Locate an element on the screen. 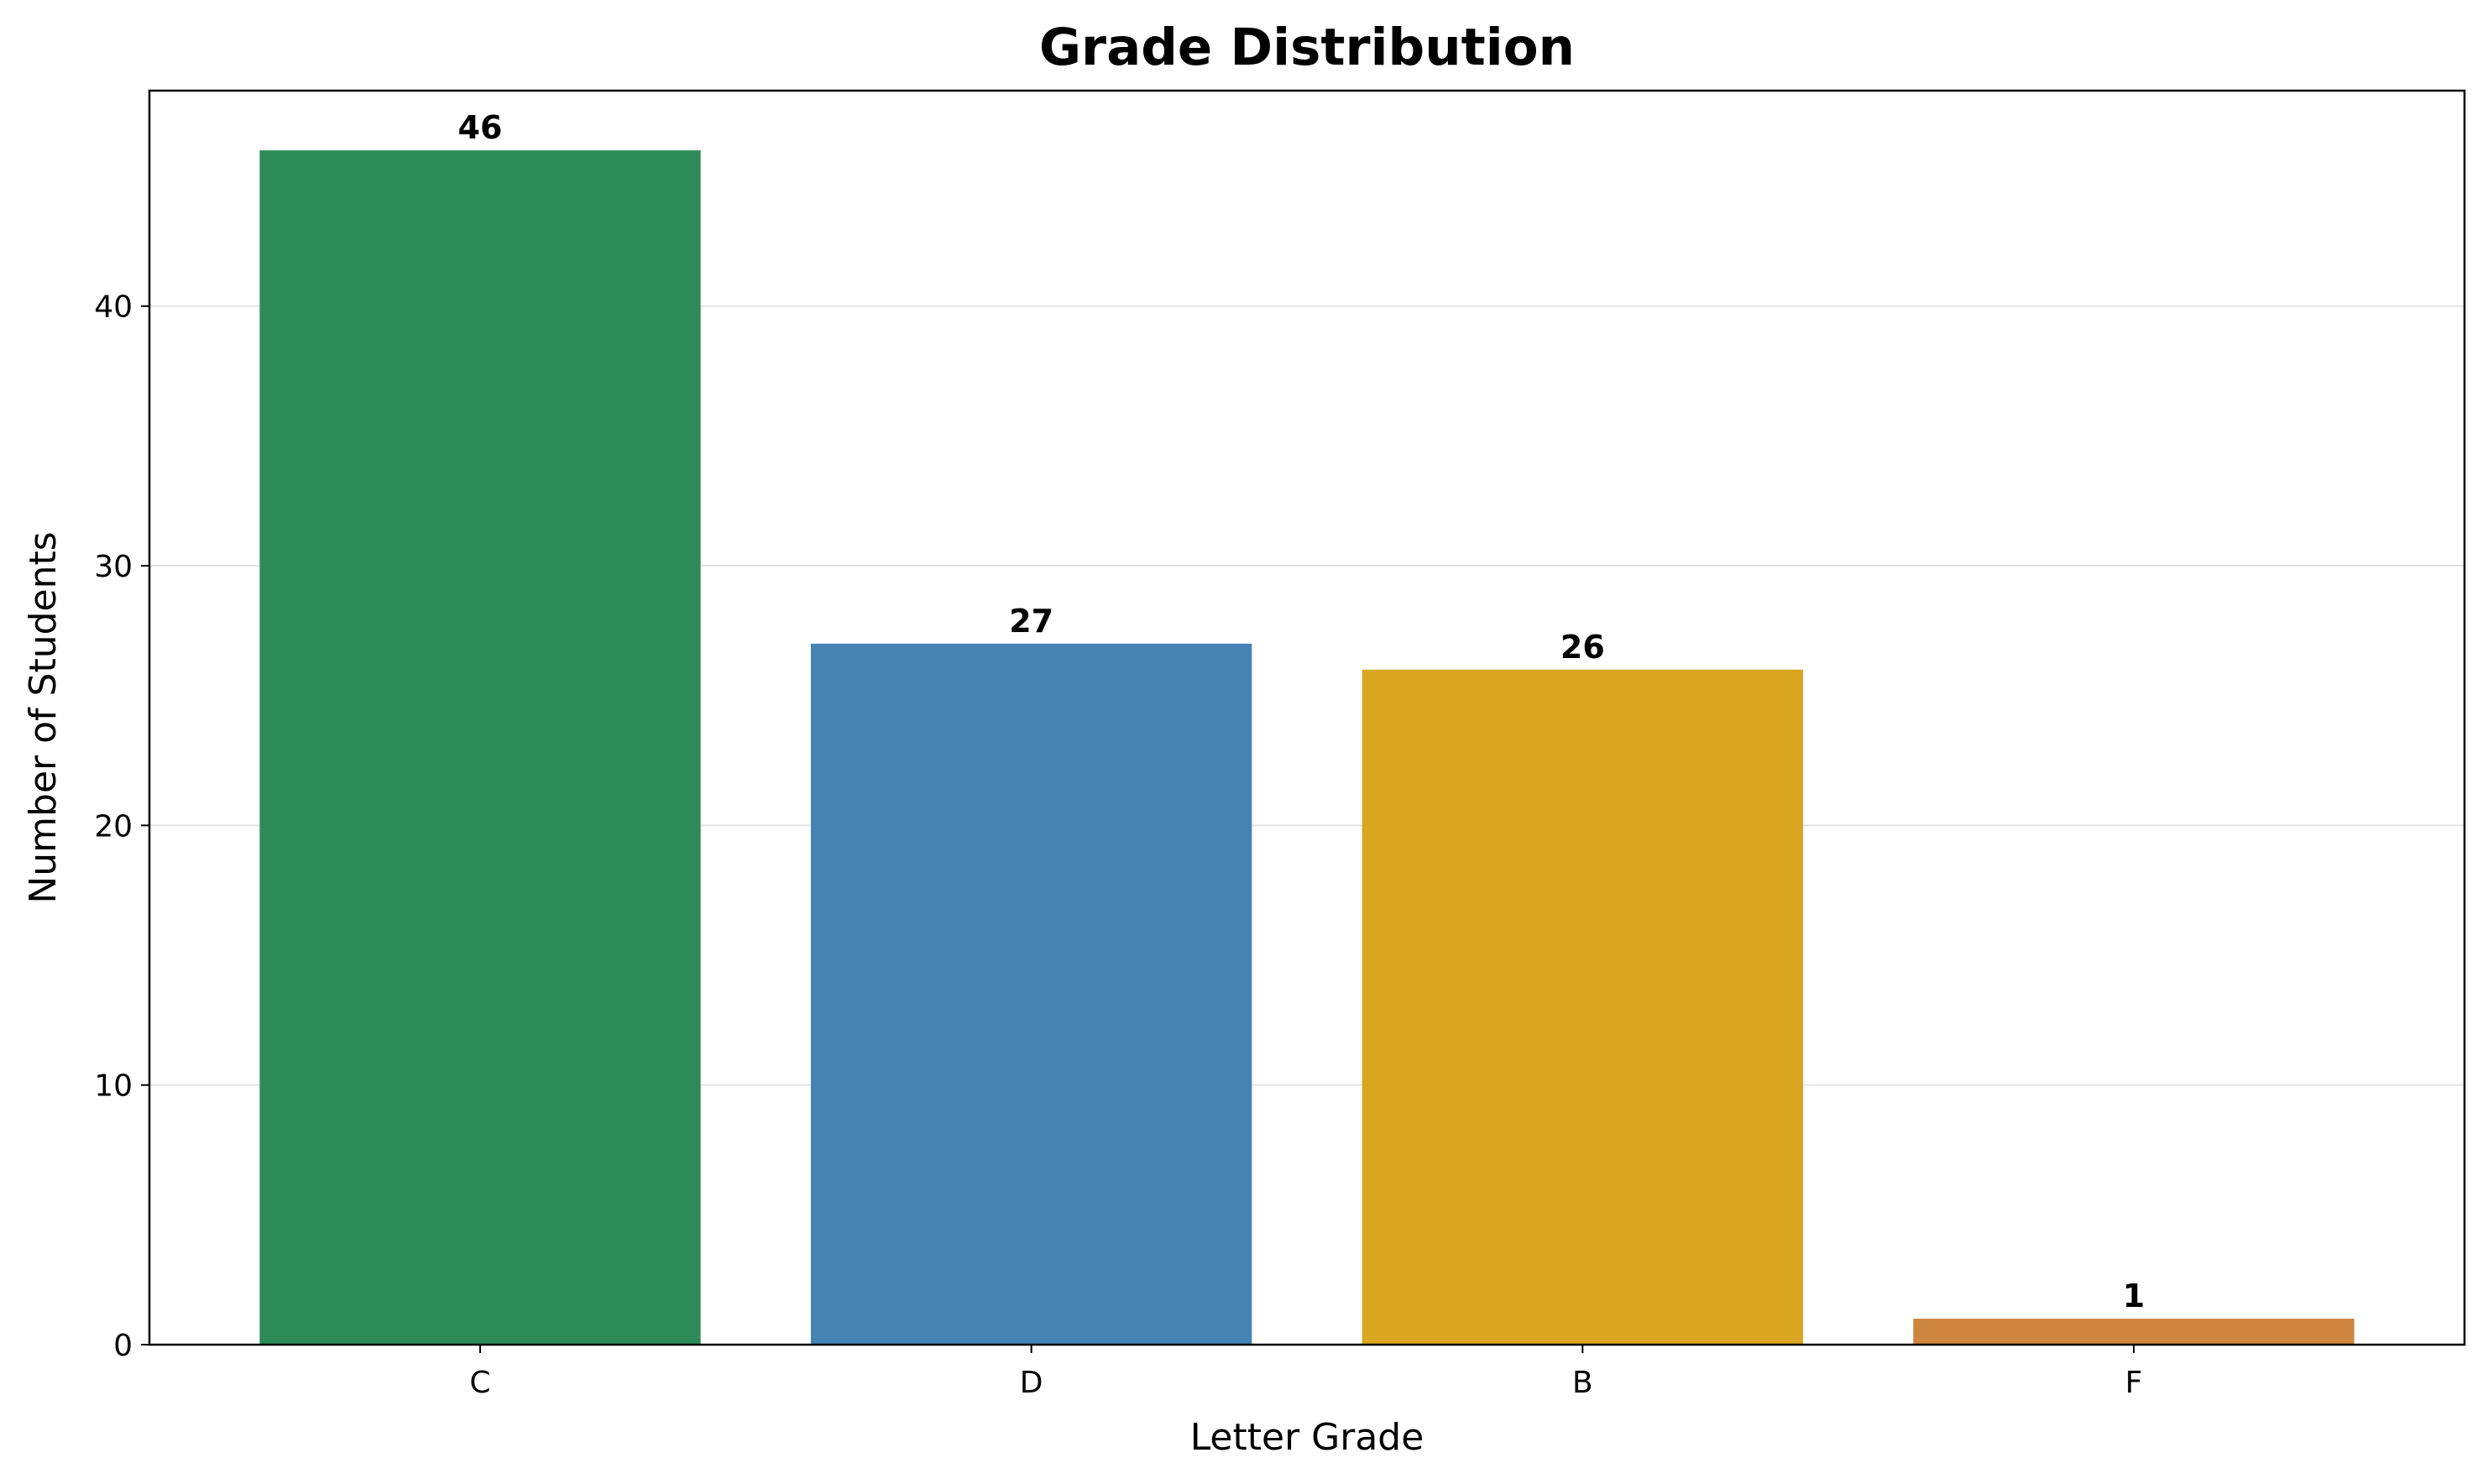  value-label-f: 1 is located at coordinates (2134, 1296).